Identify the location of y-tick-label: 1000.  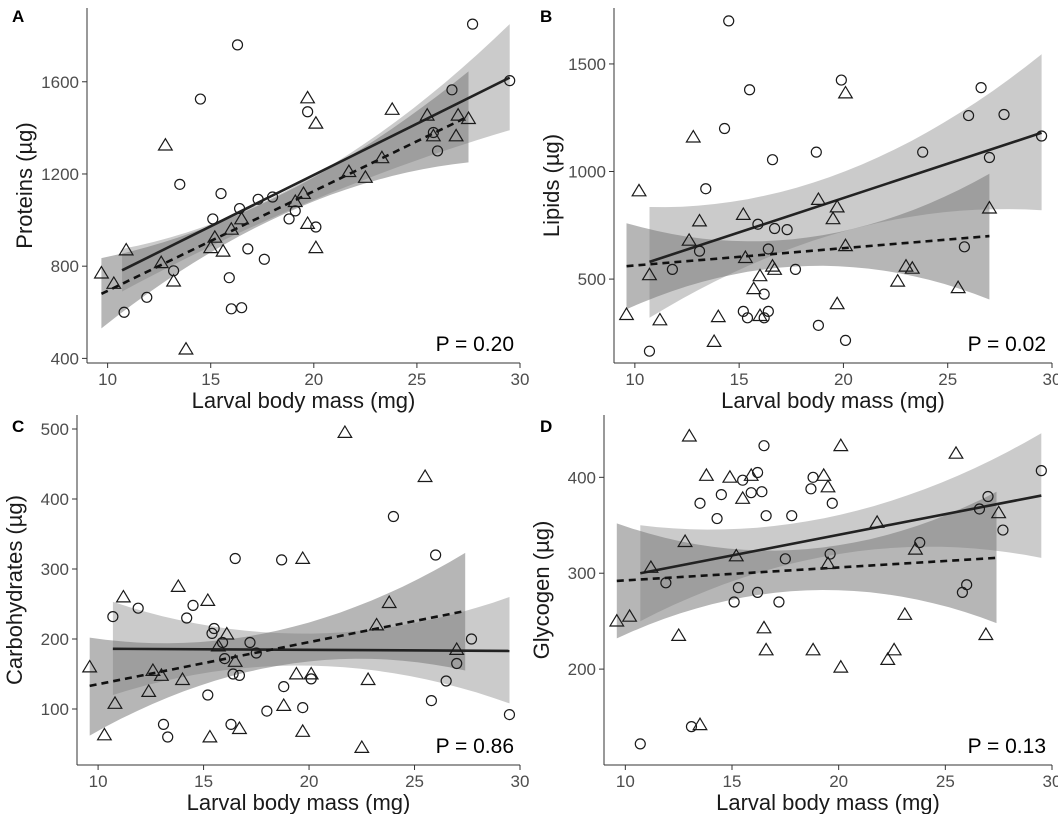
(587, 172).